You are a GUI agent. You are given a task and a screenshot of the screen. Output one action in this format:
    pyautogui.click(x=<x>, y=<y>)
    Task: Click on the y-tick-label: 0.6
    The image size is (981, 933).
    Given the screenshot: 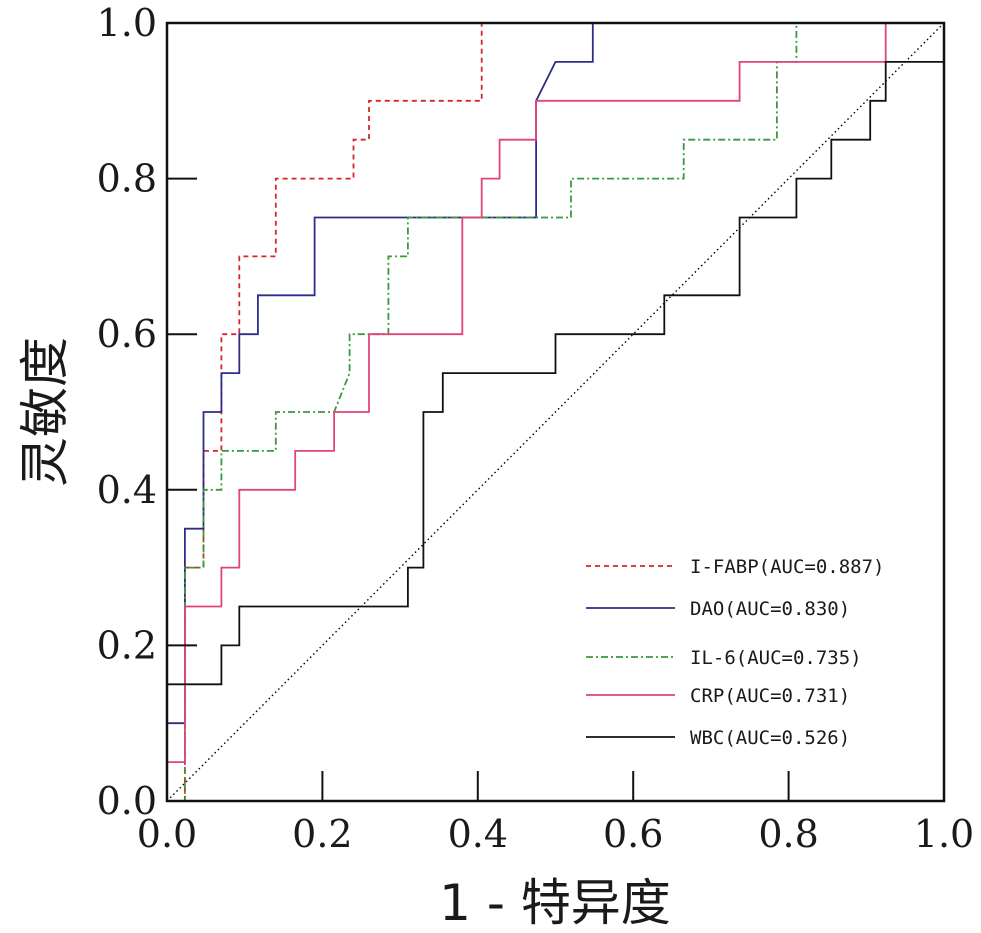 What is the action you would take?
    pyautogui.click(x=127, y=334)
    